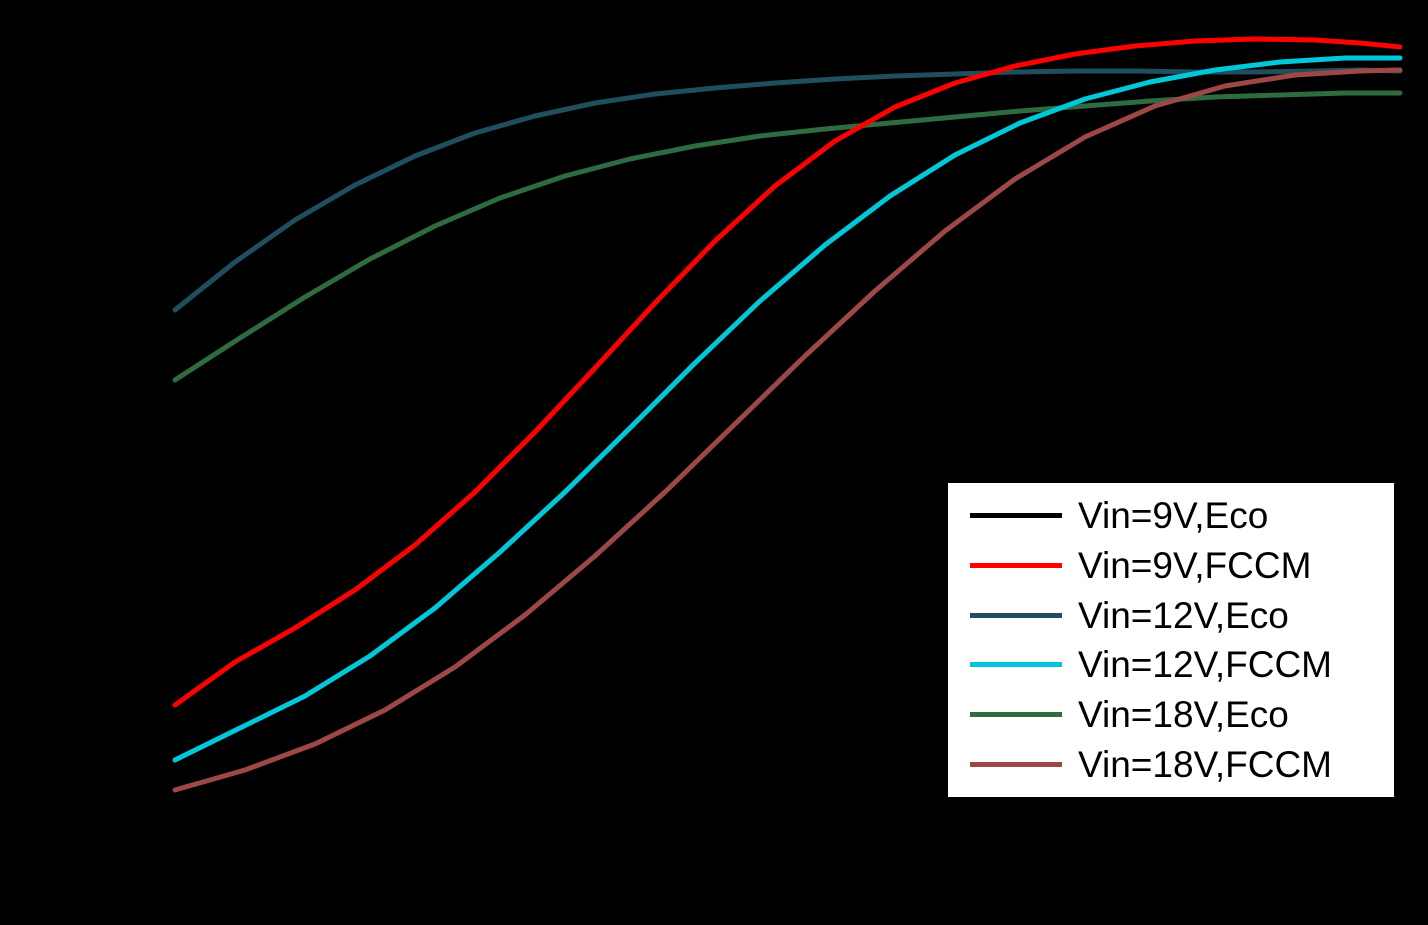 This screenshot has height=925, width=1428. I want to click on legend-item-label: Vin=12V,Eco, so click(1183, 615).